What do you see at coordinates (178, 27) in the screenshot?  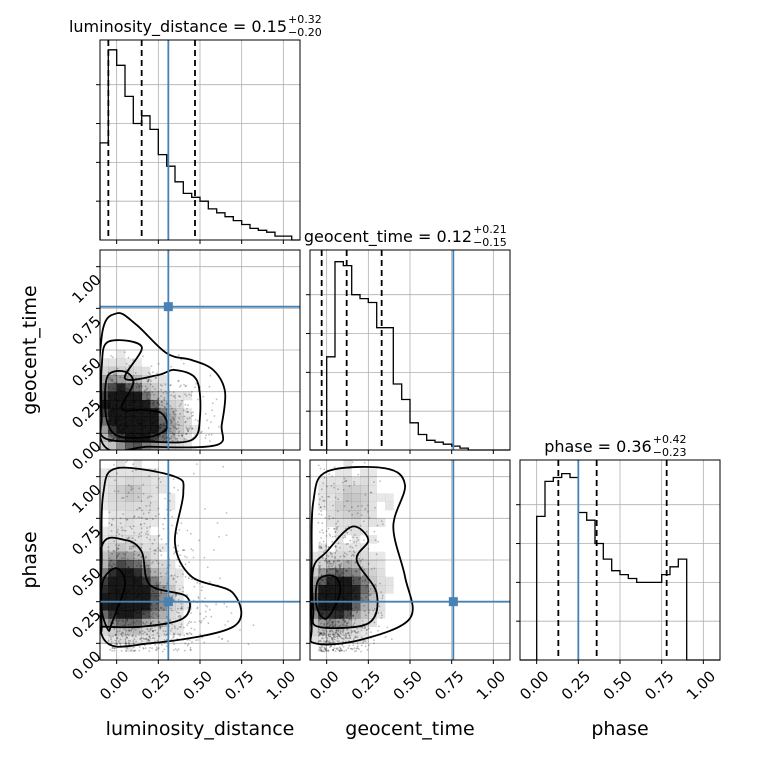 I see `title-luminosity_distance: luminosity_distance = 0.15` at bounding box center [178, 27].